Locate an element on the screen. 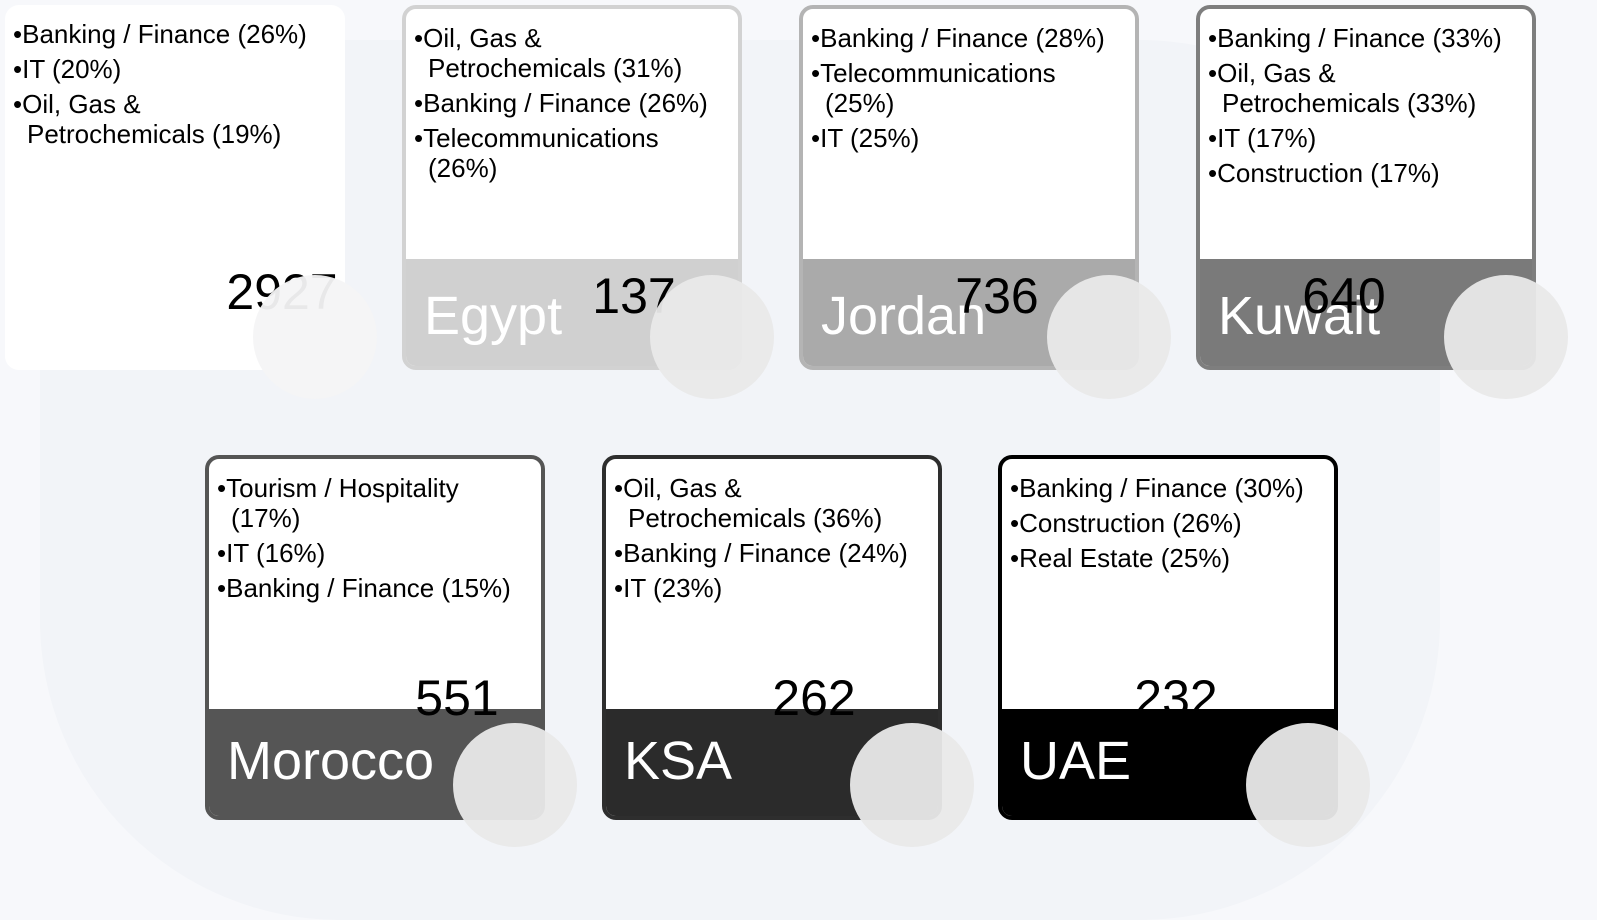 The image size is (1597, 920). count: 262 is located at coordinates (814, 698).